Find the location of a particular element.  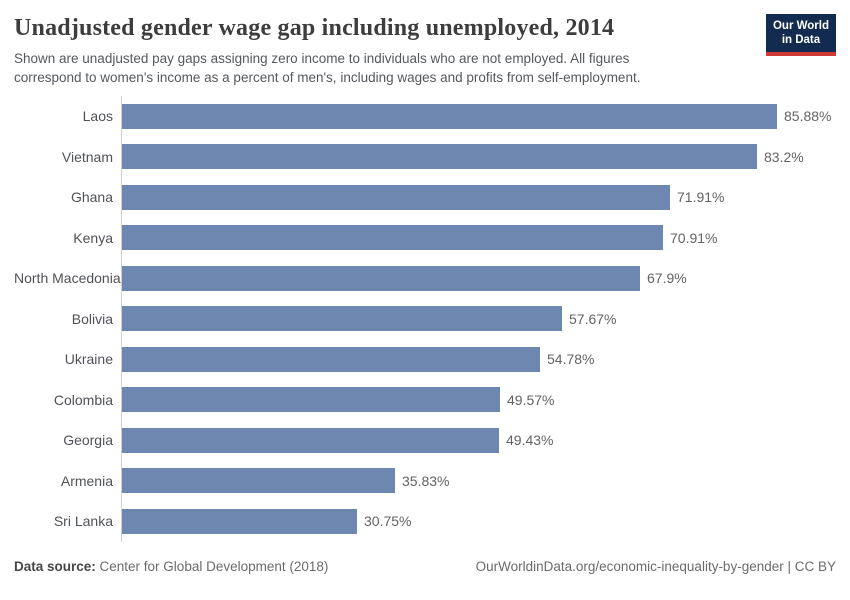

bar-zone: 83.2% is located at coordinates (479, 157).